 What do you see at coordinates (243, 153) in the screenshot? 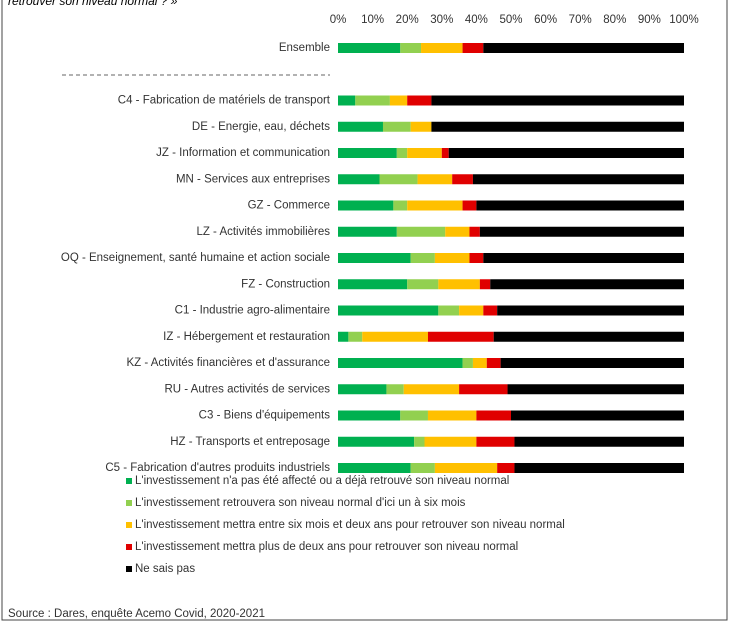
I see `y-tick-label: JZ - Information et communication` at bounding box center [243, 153].